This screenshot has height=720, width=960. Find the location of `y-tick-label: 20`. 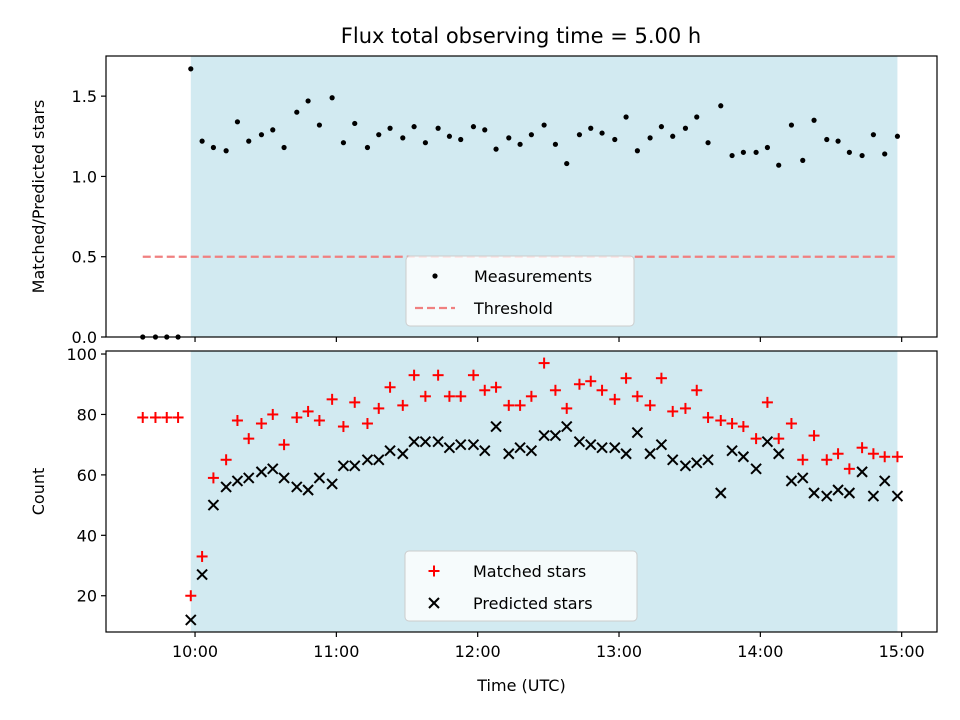

y-tick-label: 20 is located at coordinates (87, 596).